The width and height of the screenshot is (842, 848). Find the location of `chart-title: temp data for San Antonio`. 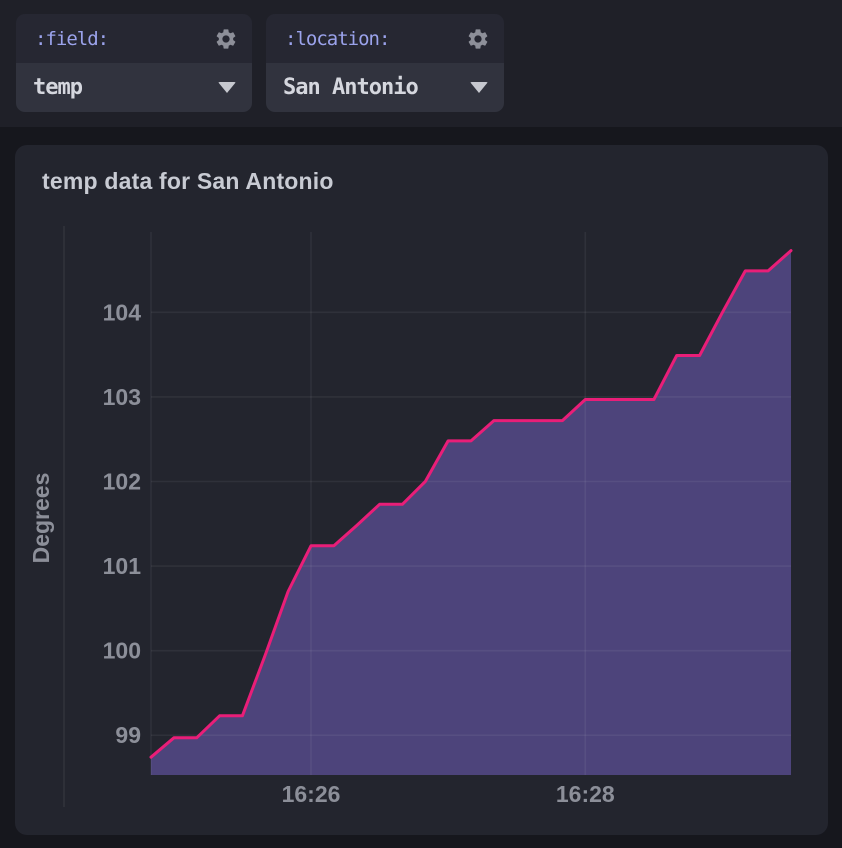

chart-title: temp data for San Antonio is located at coordinates (188, 181).